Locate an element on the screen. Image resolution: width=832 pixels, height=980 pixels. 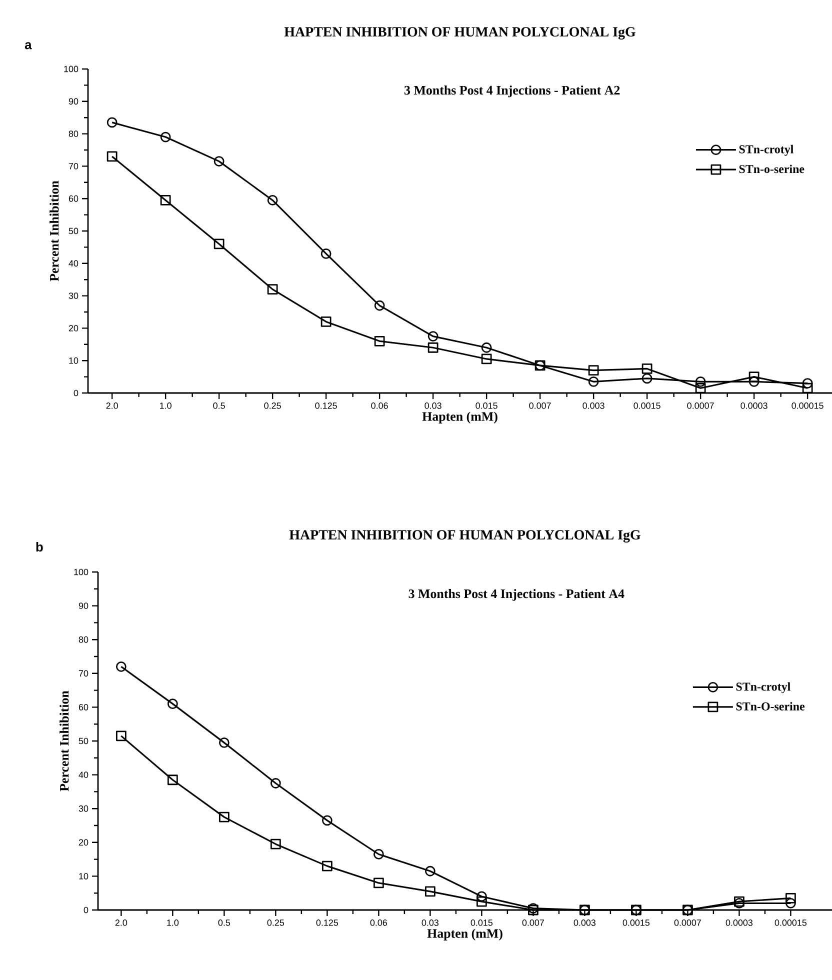
text: 3 Months Post 4 Injections - Patient A4 is located at coordinates (516, 595).